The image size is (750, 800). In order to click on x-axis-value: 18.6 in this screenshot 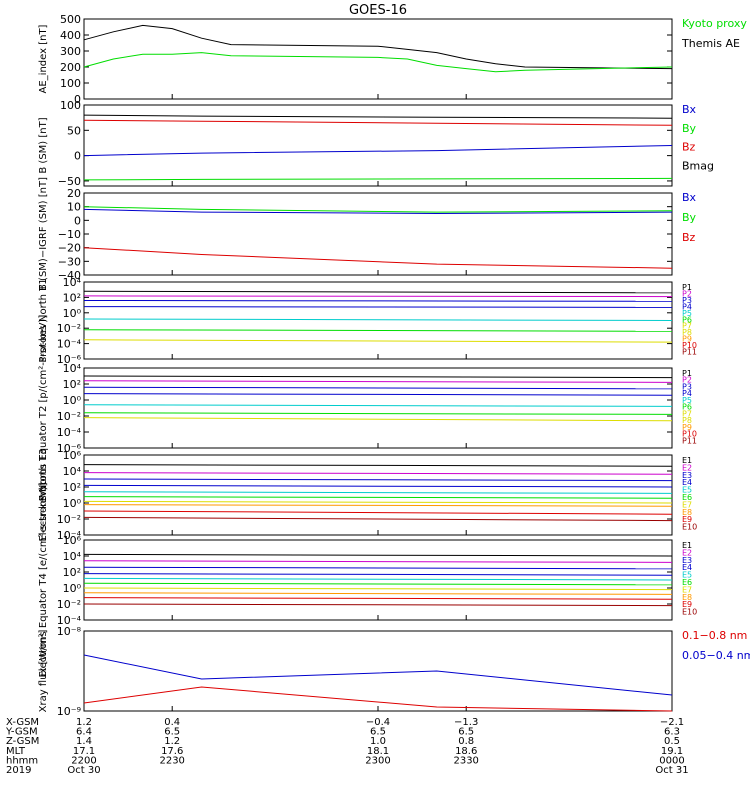, I will do `click(466, 751)`.